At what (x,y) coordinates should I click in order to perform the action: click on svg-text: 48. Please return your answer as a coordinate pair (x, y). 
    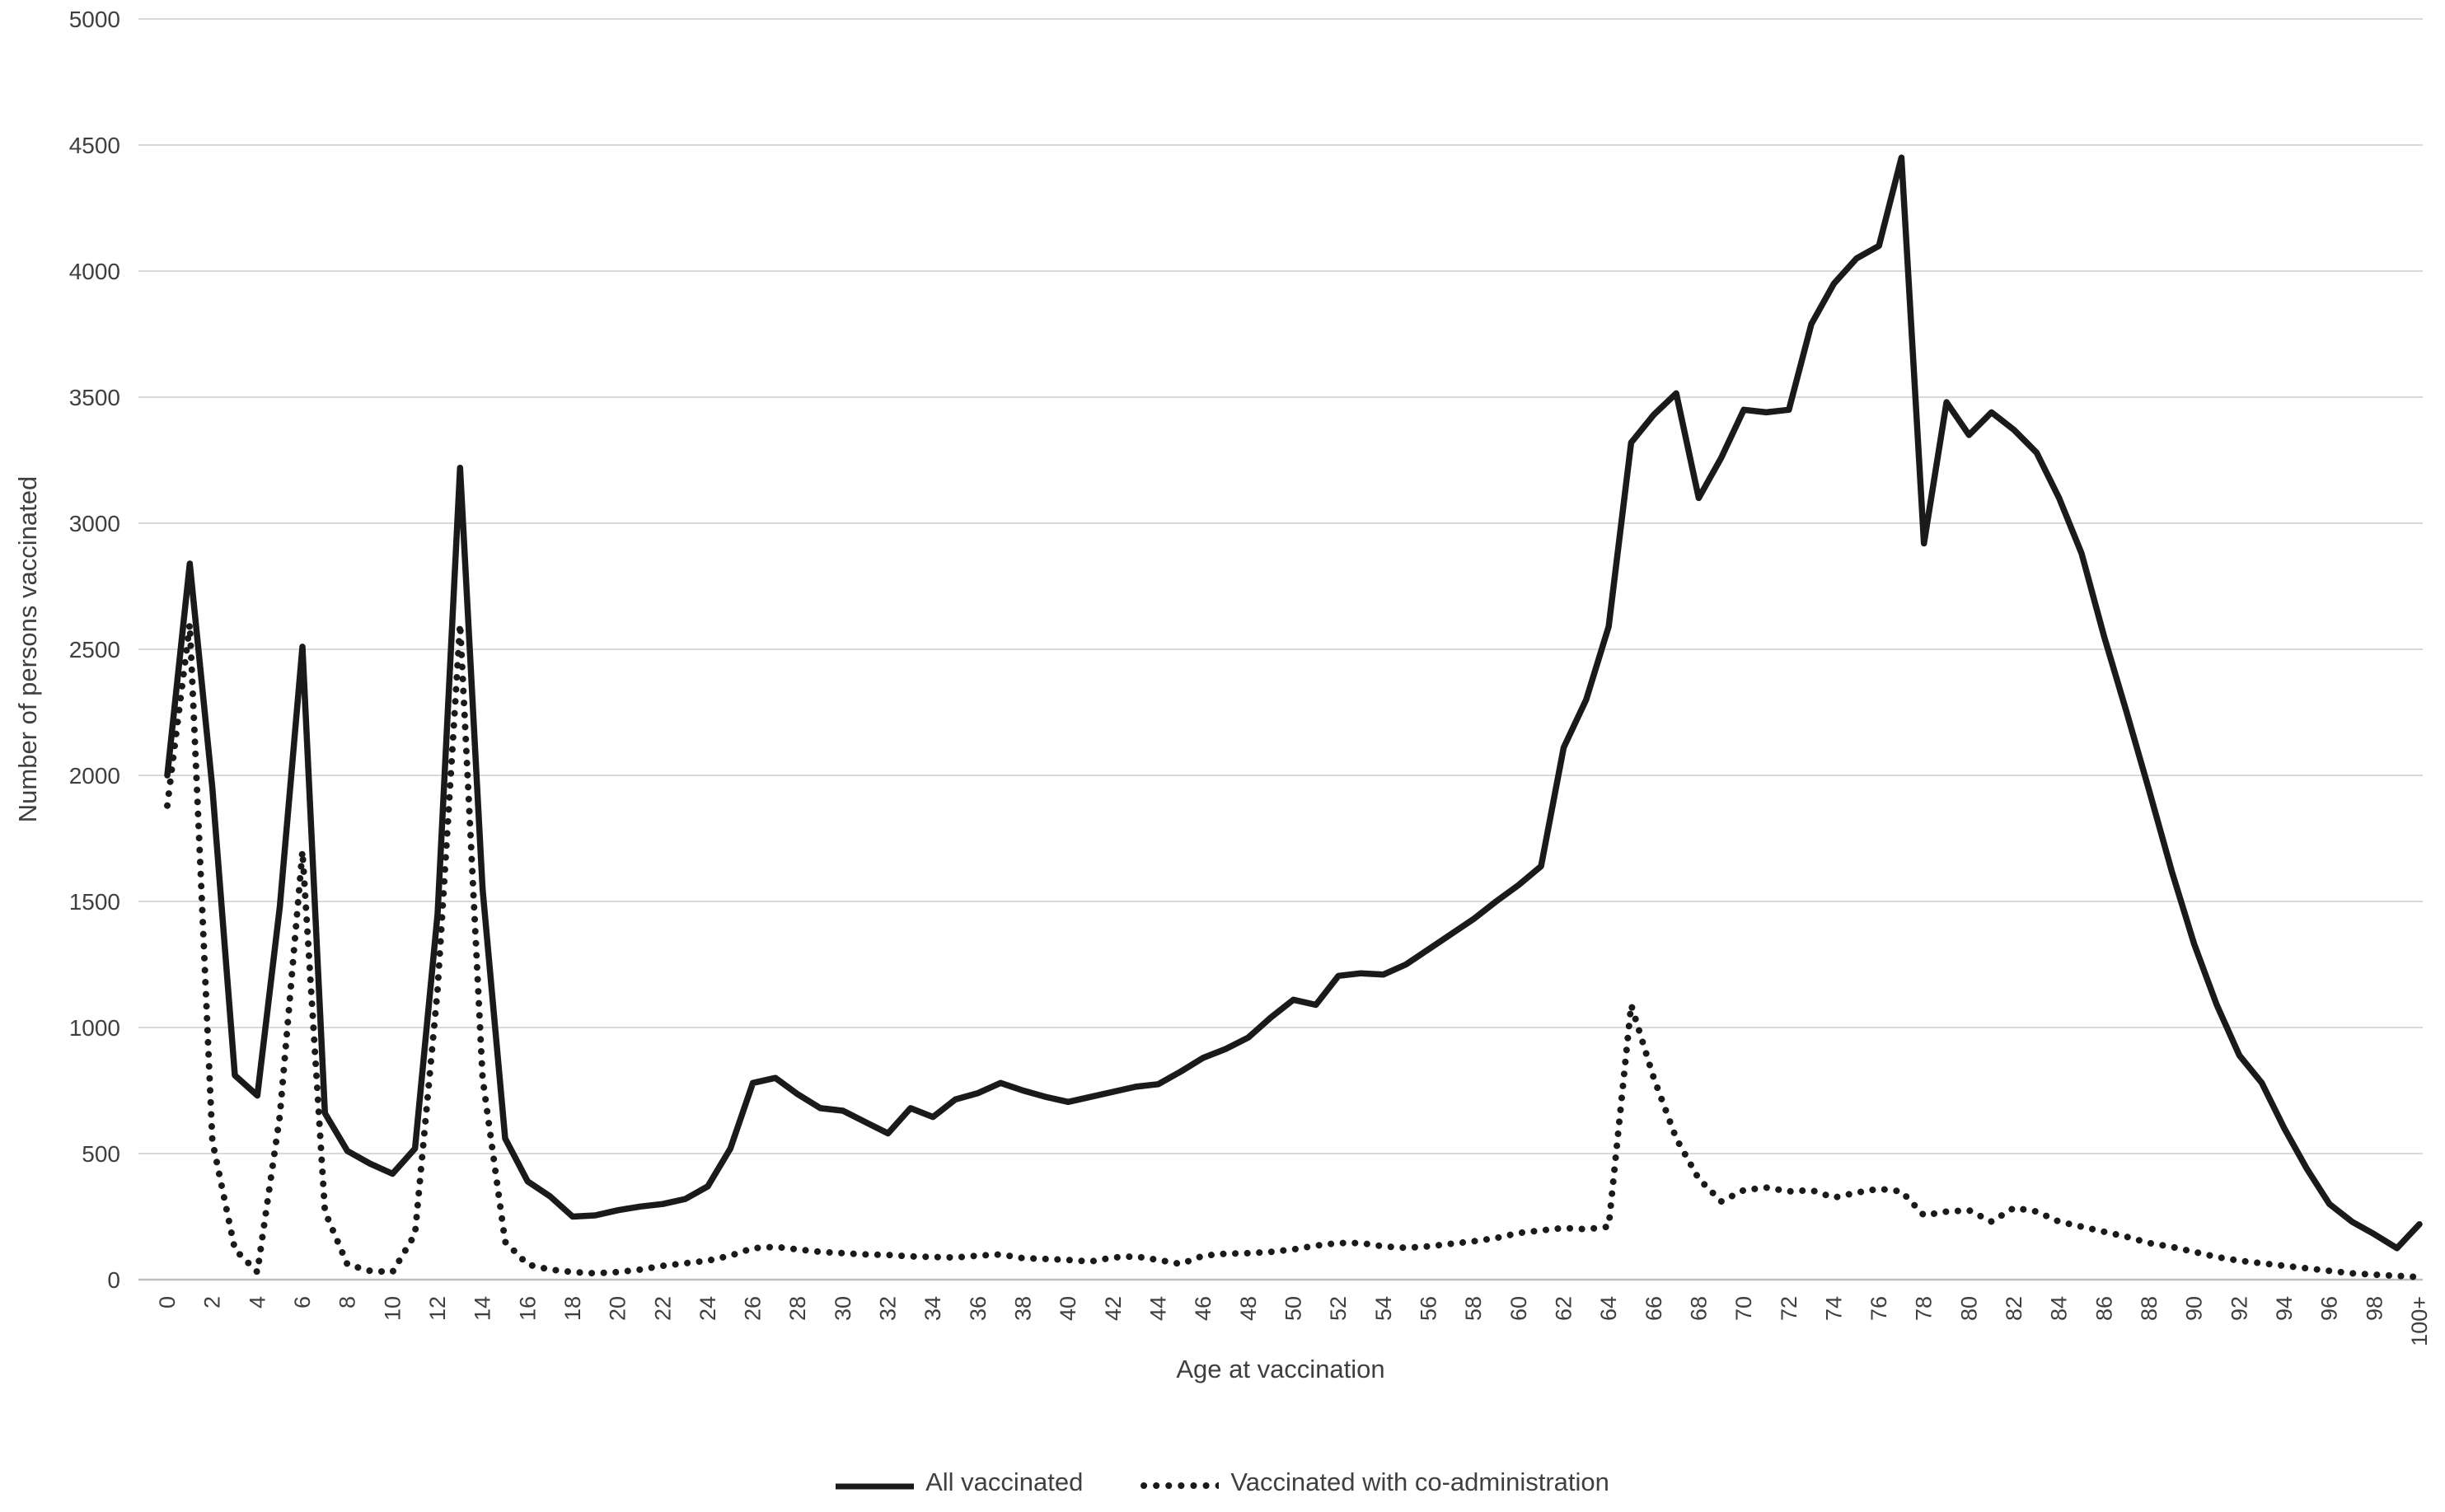
    Looking at the image, I should click on (1248, 1308).